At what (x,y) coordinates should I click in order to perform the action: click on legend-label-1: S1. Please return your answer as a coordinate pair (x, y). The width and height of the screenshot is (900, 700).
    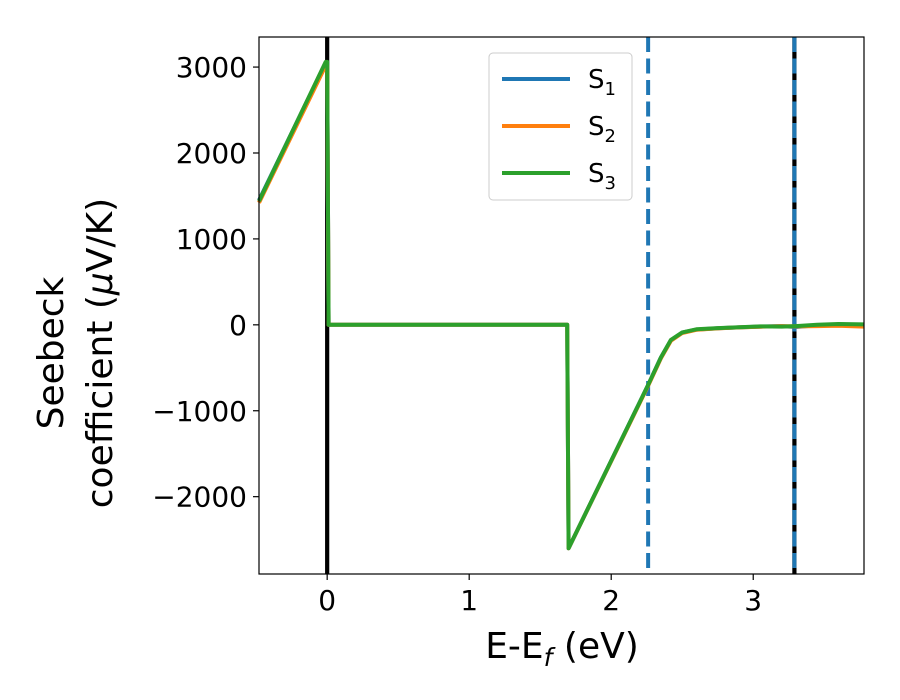
    Looking at the image, I should click on (602, 82).